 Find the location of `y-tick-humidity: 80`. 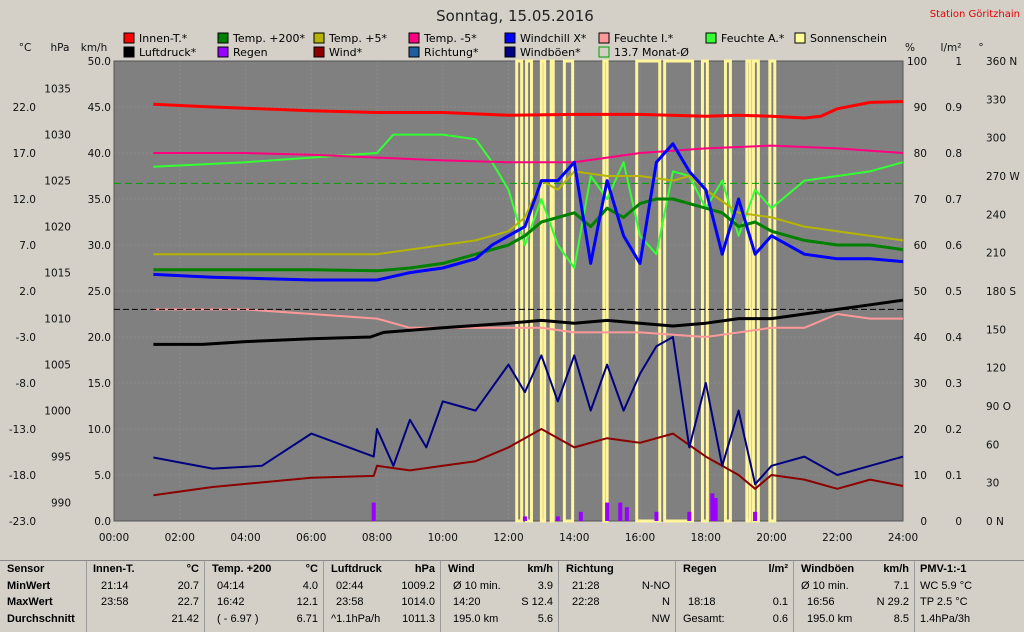

y-tick-humidity: 80 is located at coordinates (920, 154).